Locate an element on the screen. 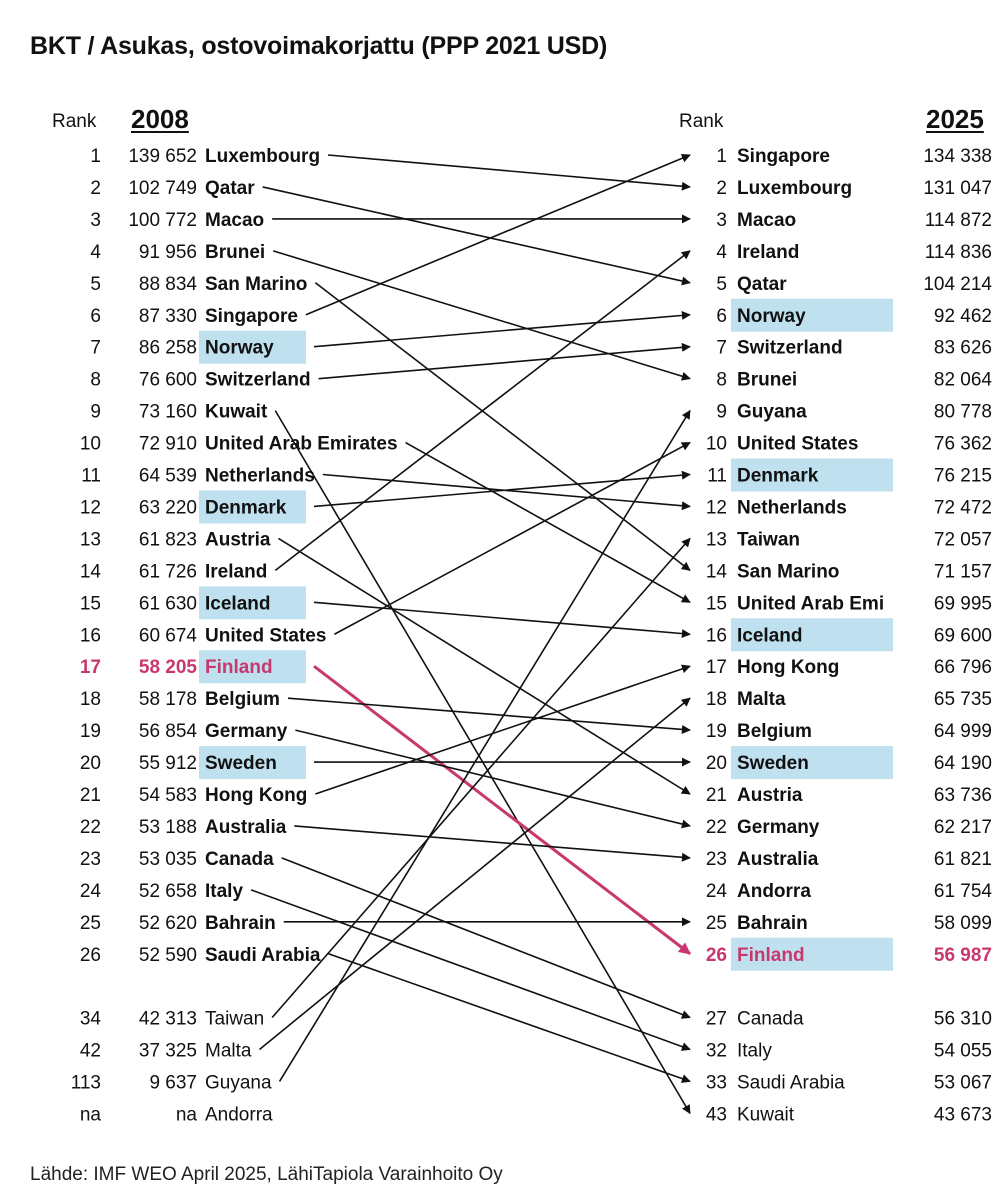 This screenshot has height=1200, width=1005. left-country-qatar: Qatar is located at coordinates (230, 188).